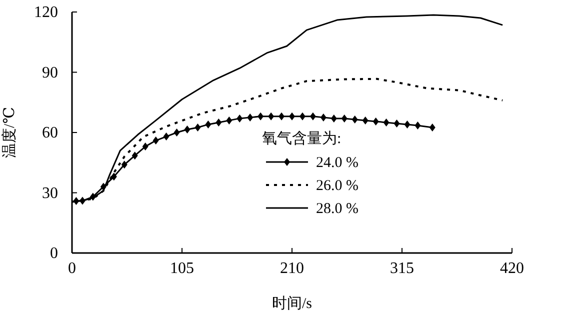 The width and height of the screenshot is (573, 326). Describe the element at coordinates (292, 303) in the screenshot. I see `x-axis-title: 时间/s` at that location.